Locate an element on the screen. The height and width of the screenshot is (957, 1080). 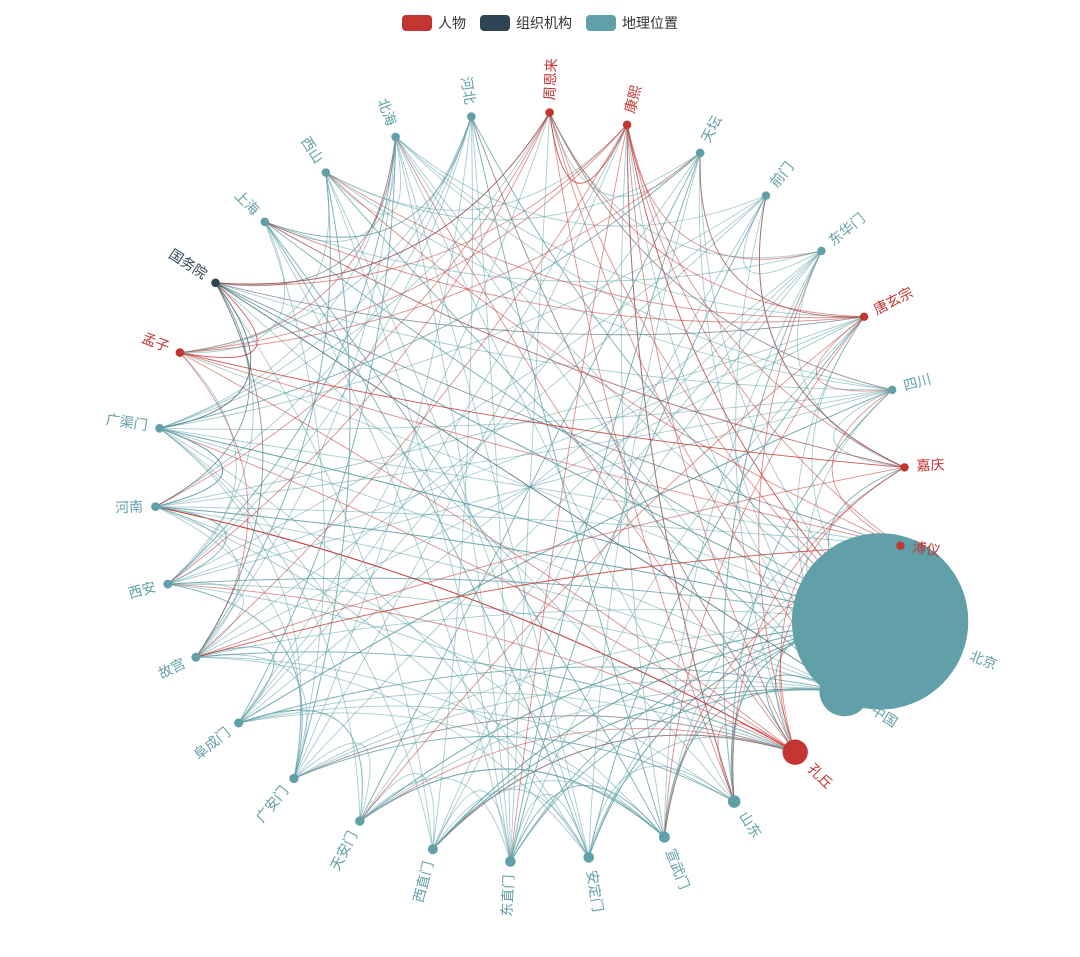
legend-label-person: 人物 is located at coordinates (452, 24).